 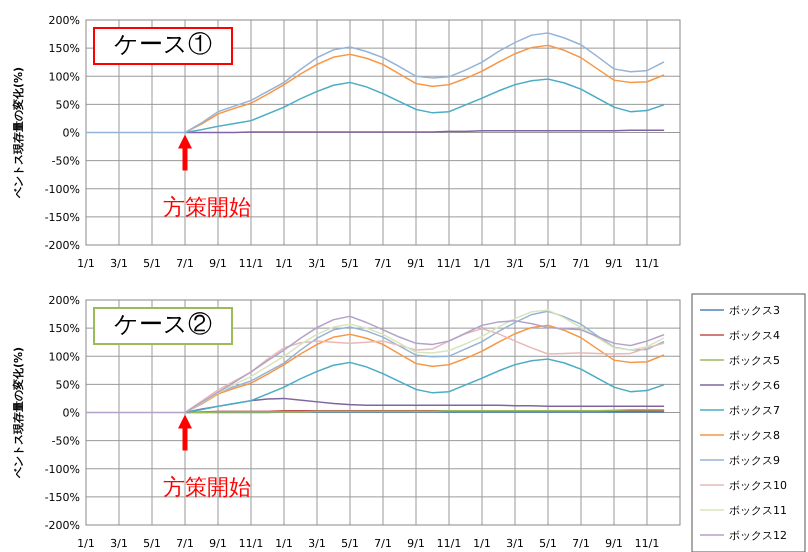 What do you see at coordinates (754, 460) in the screenshot?
I see `legend-label: ボックス9` at bounding box center [754, 460].